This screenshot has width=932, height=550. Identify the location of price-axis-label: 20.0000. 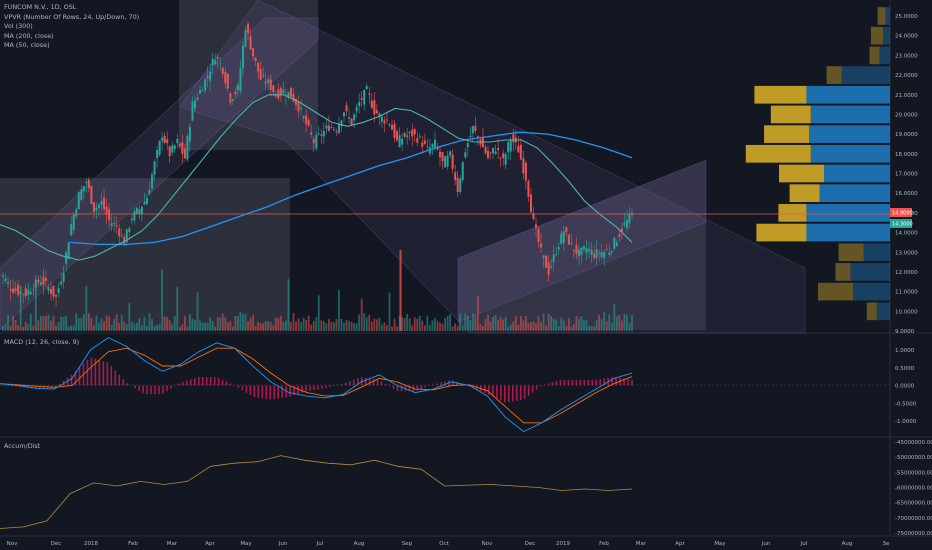
(906, 115).